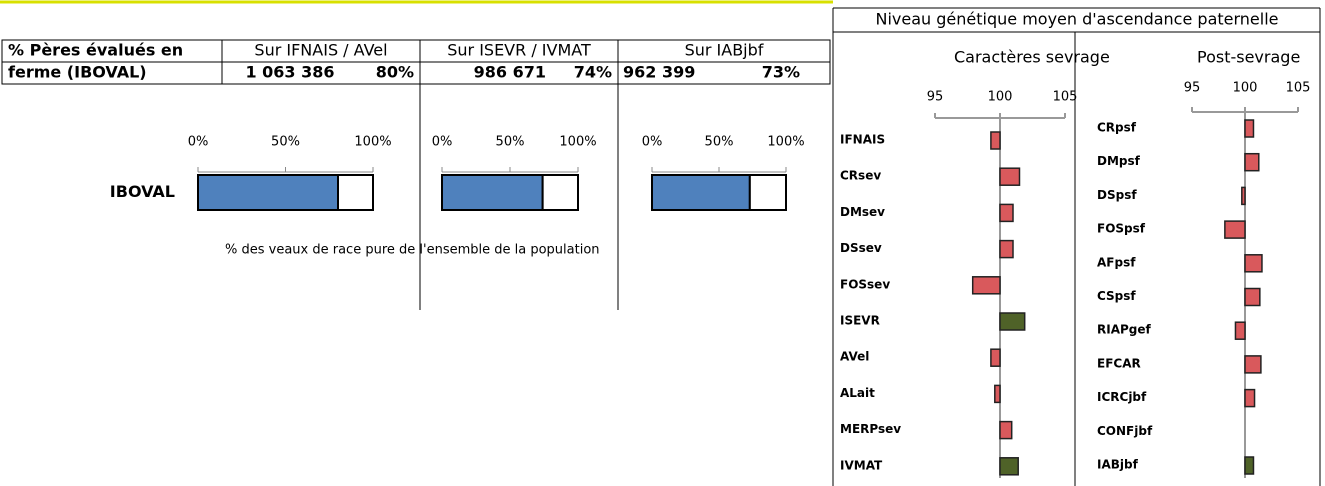 This screenshot has width=1325, height=486. What do you see at coordinates (659, 72) in the screenshot?
I see `table-cell: 962 399` at bounding box center [659, 72].